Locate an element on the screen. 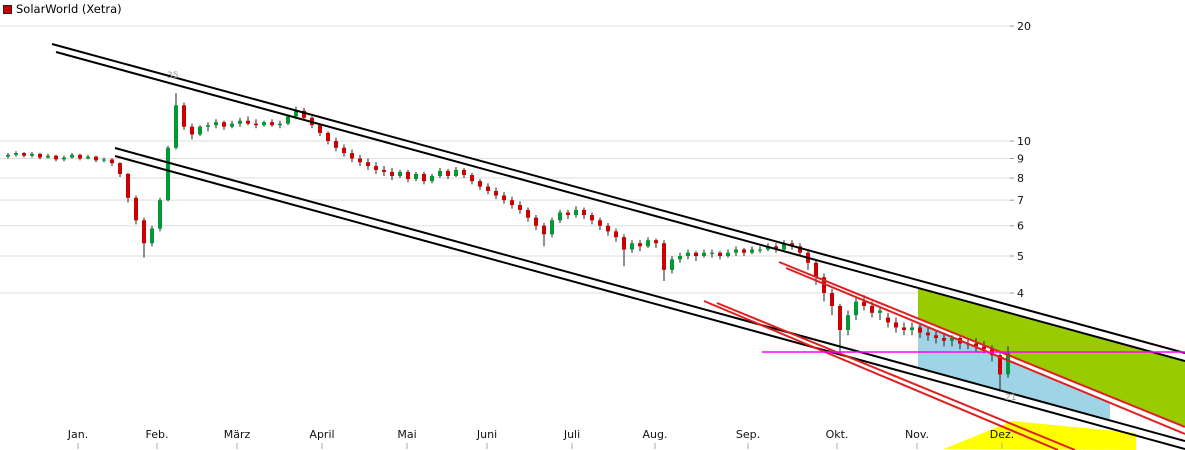 The width and height of the screenshot is (1185, 450). y-axis-label: 20 is located at coordinates (1024, 26).